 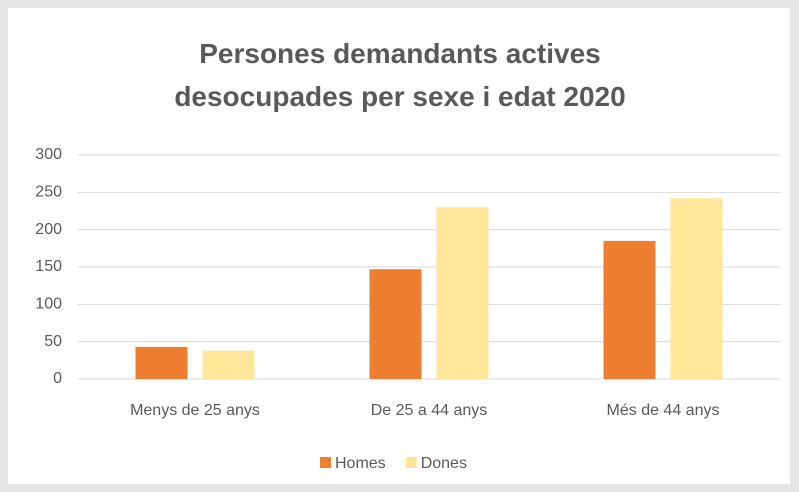 I want to click on x-tick-label: De 25 a 44 anys, so click(x=429, y=410).